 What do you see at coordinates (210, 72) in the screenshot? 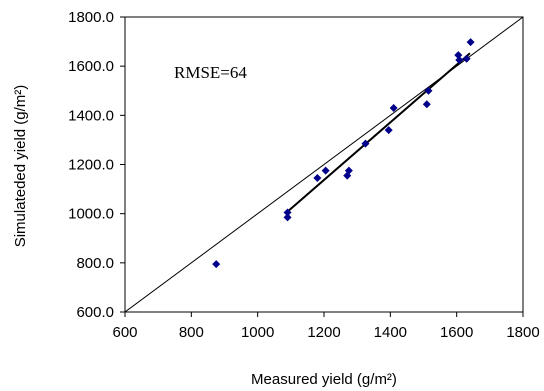
I see `rmse-annotation: RMSE=64` at bounding box center [210, 72].